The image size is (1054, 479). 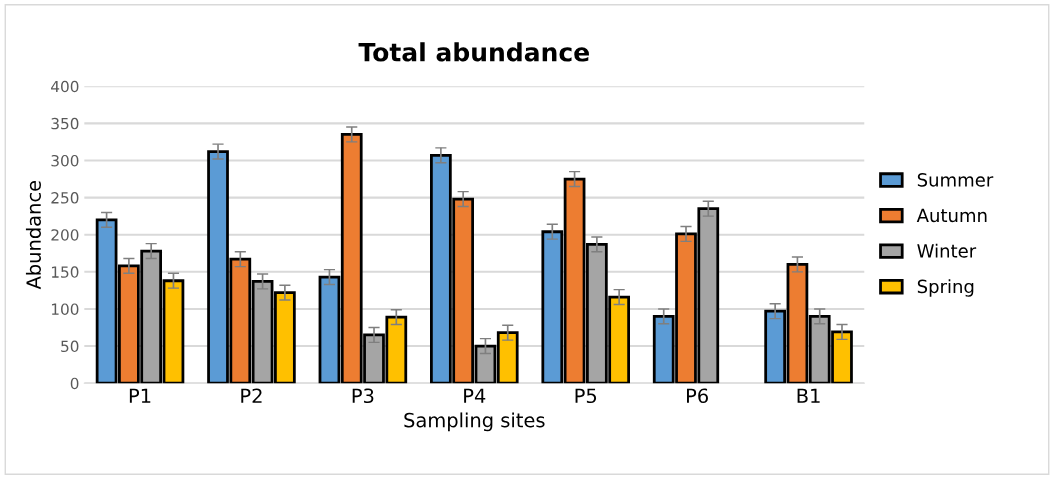 I want to click on legend-label: Spring, so click(x=945, y=288).